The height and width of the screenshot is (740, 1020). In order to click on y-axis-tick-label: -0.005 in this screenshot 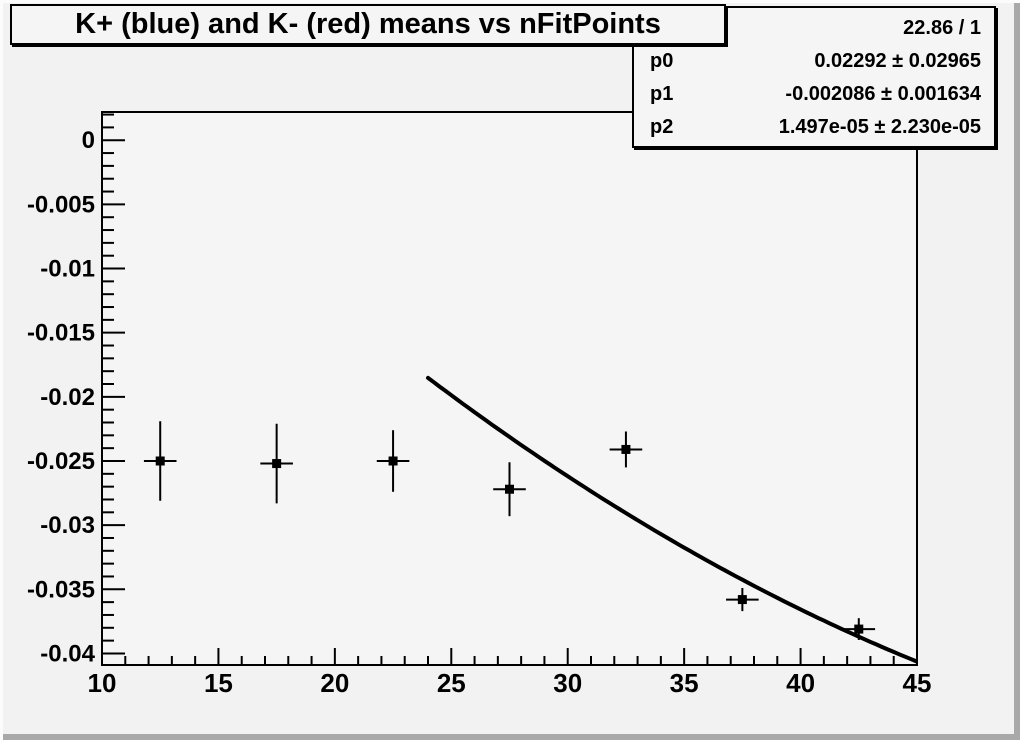, I will do `click(61, 204)`.